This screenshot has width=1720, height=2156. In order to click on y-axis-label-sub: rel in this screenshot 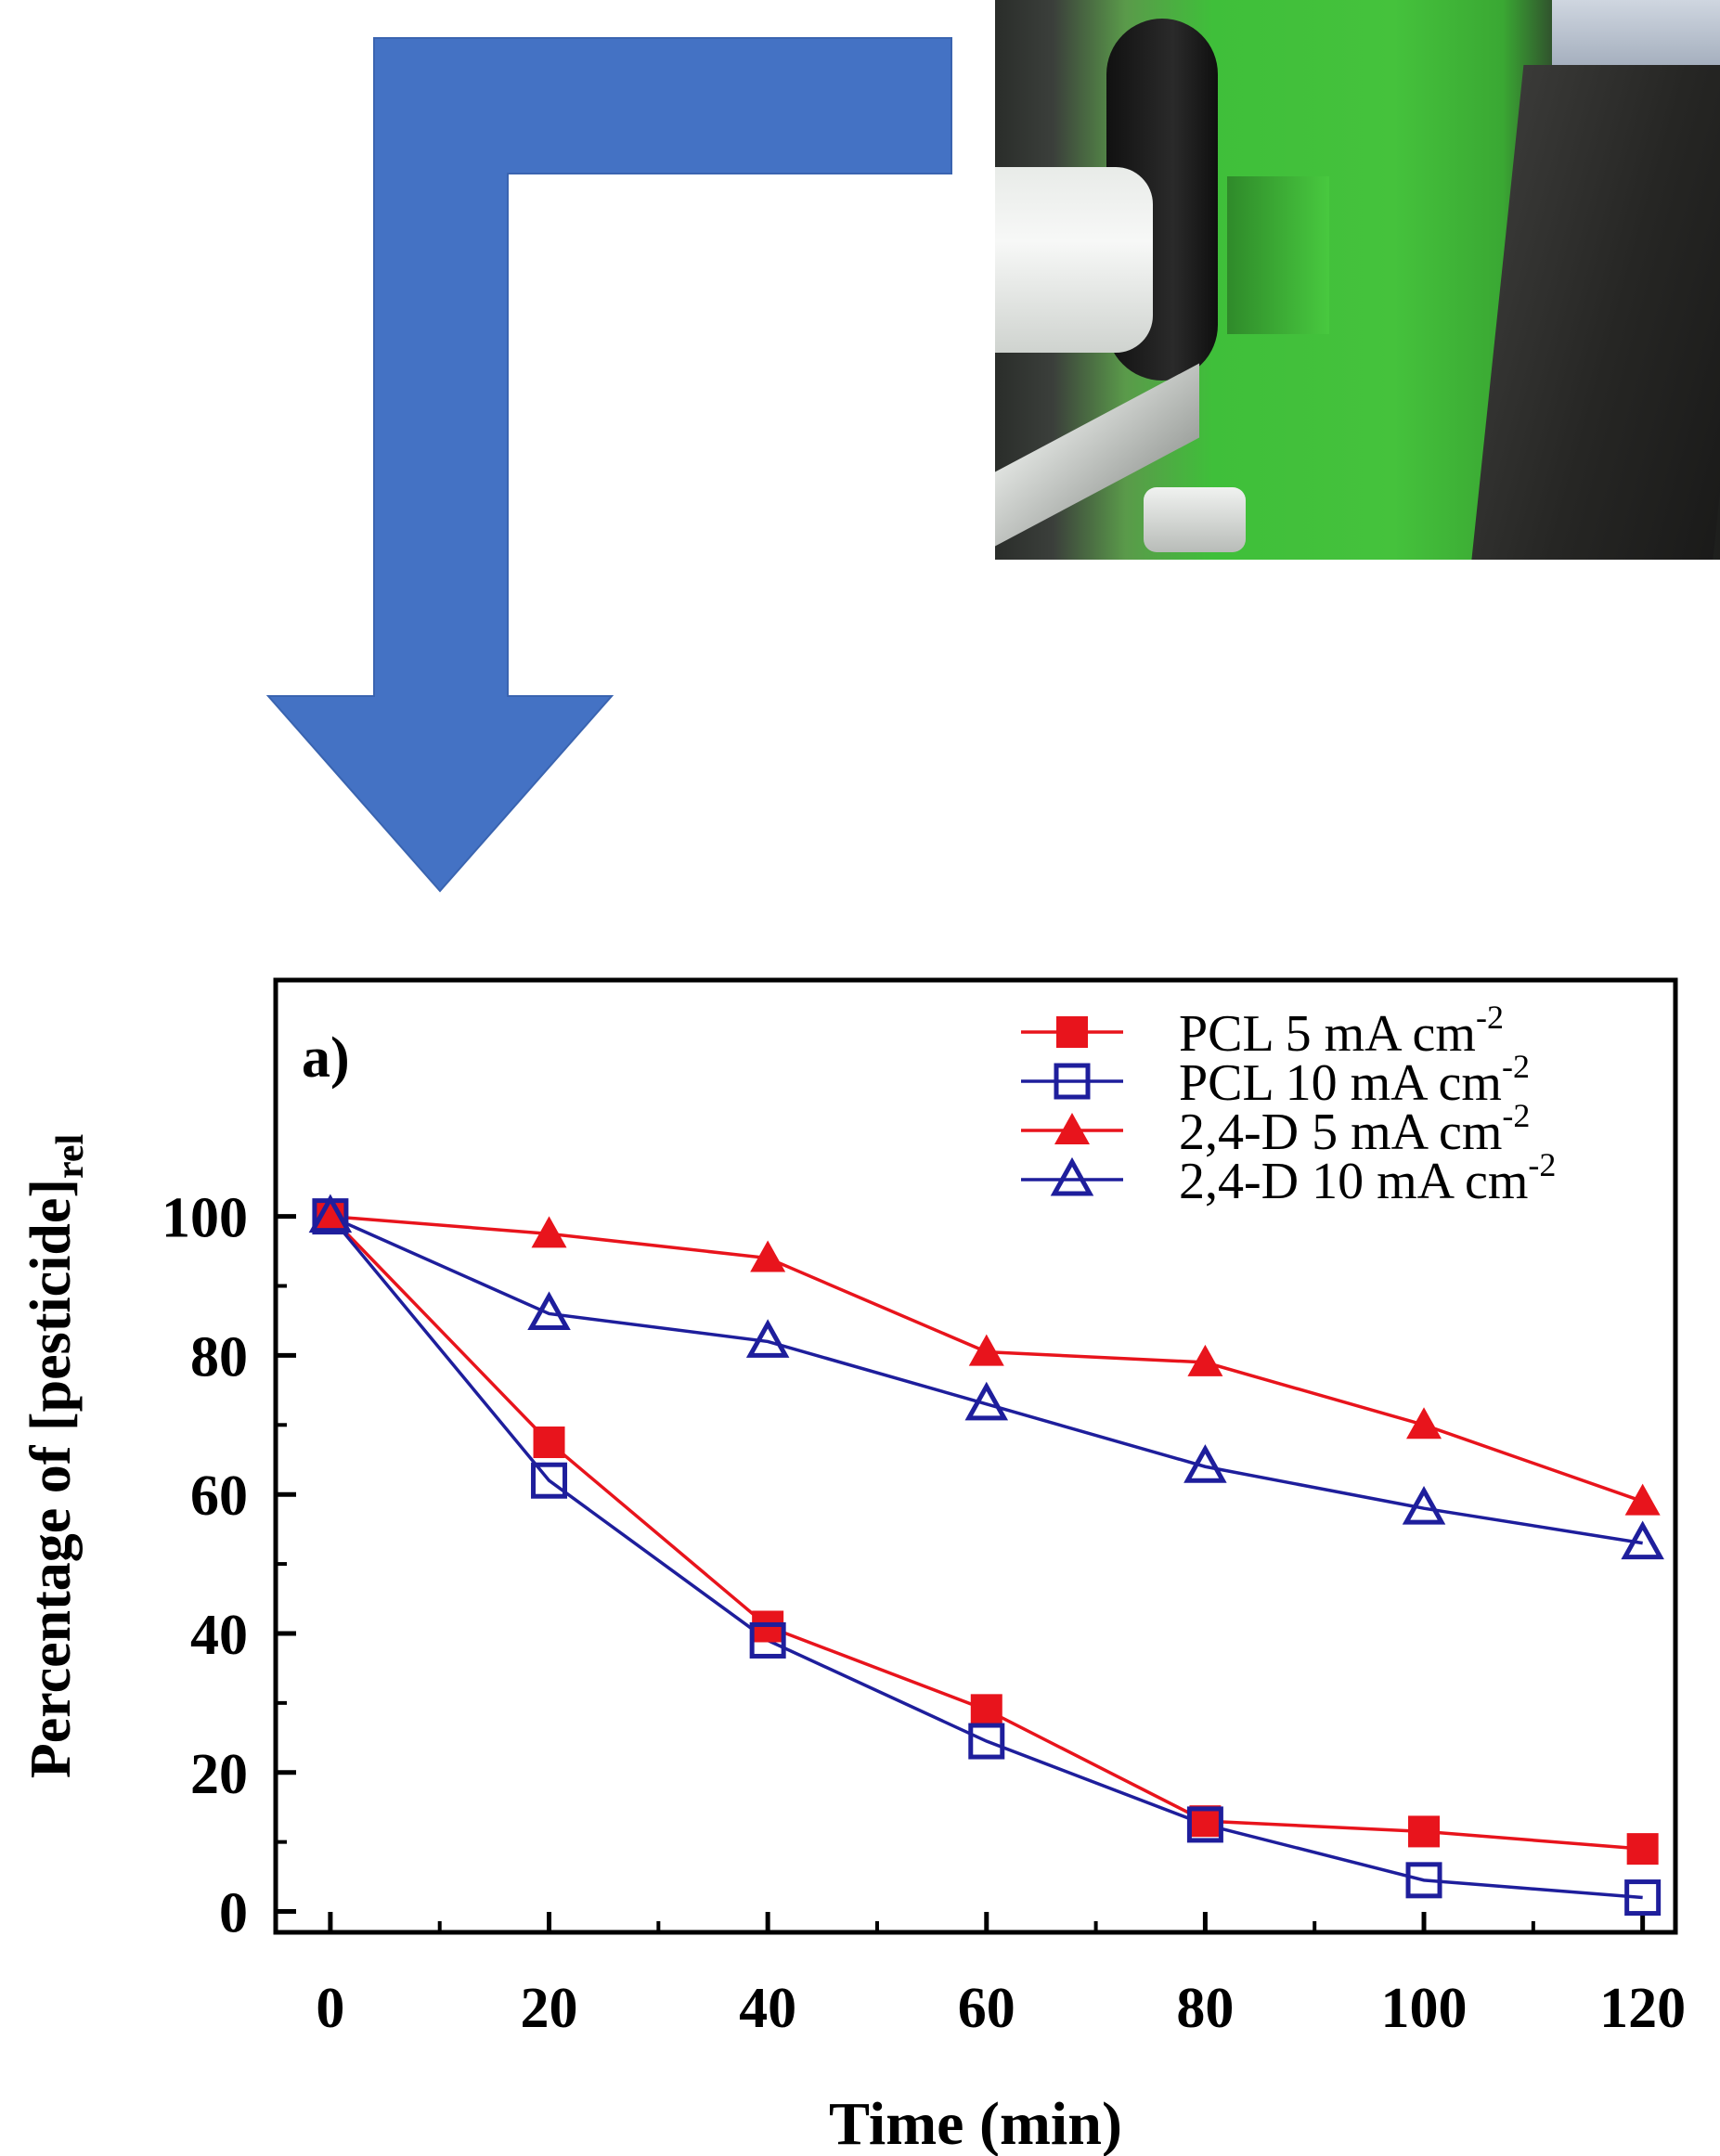, I will do `click(70, 1156)`.